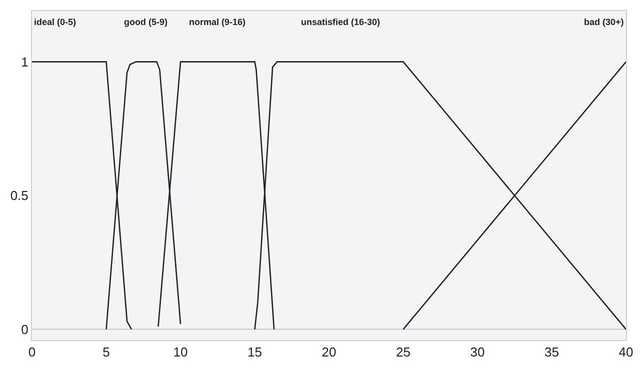 The width and height of the screenshot is (643, 370). Describe the element at coordinates (477, 352) in the screenshot. I see `x-tick-label: 30` at that location.